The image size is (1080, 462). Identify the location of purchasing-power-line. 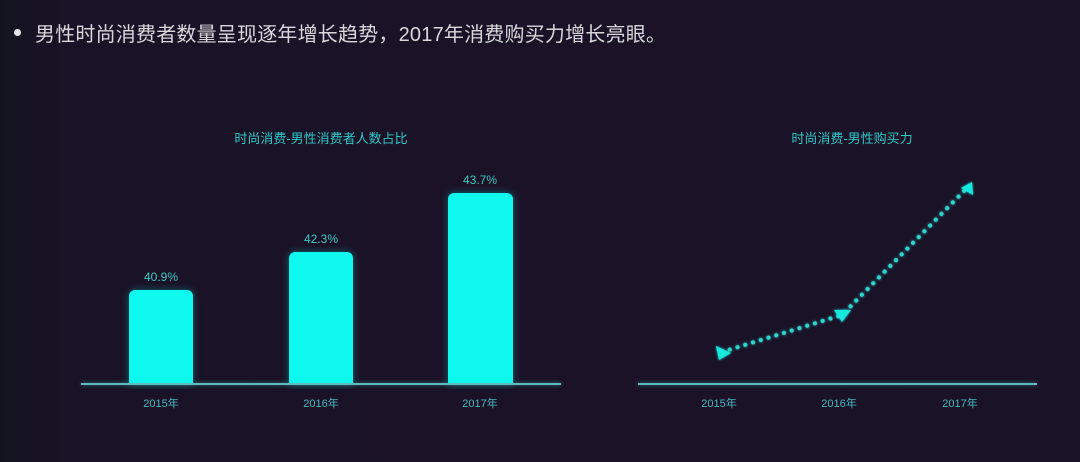
(845, 269).